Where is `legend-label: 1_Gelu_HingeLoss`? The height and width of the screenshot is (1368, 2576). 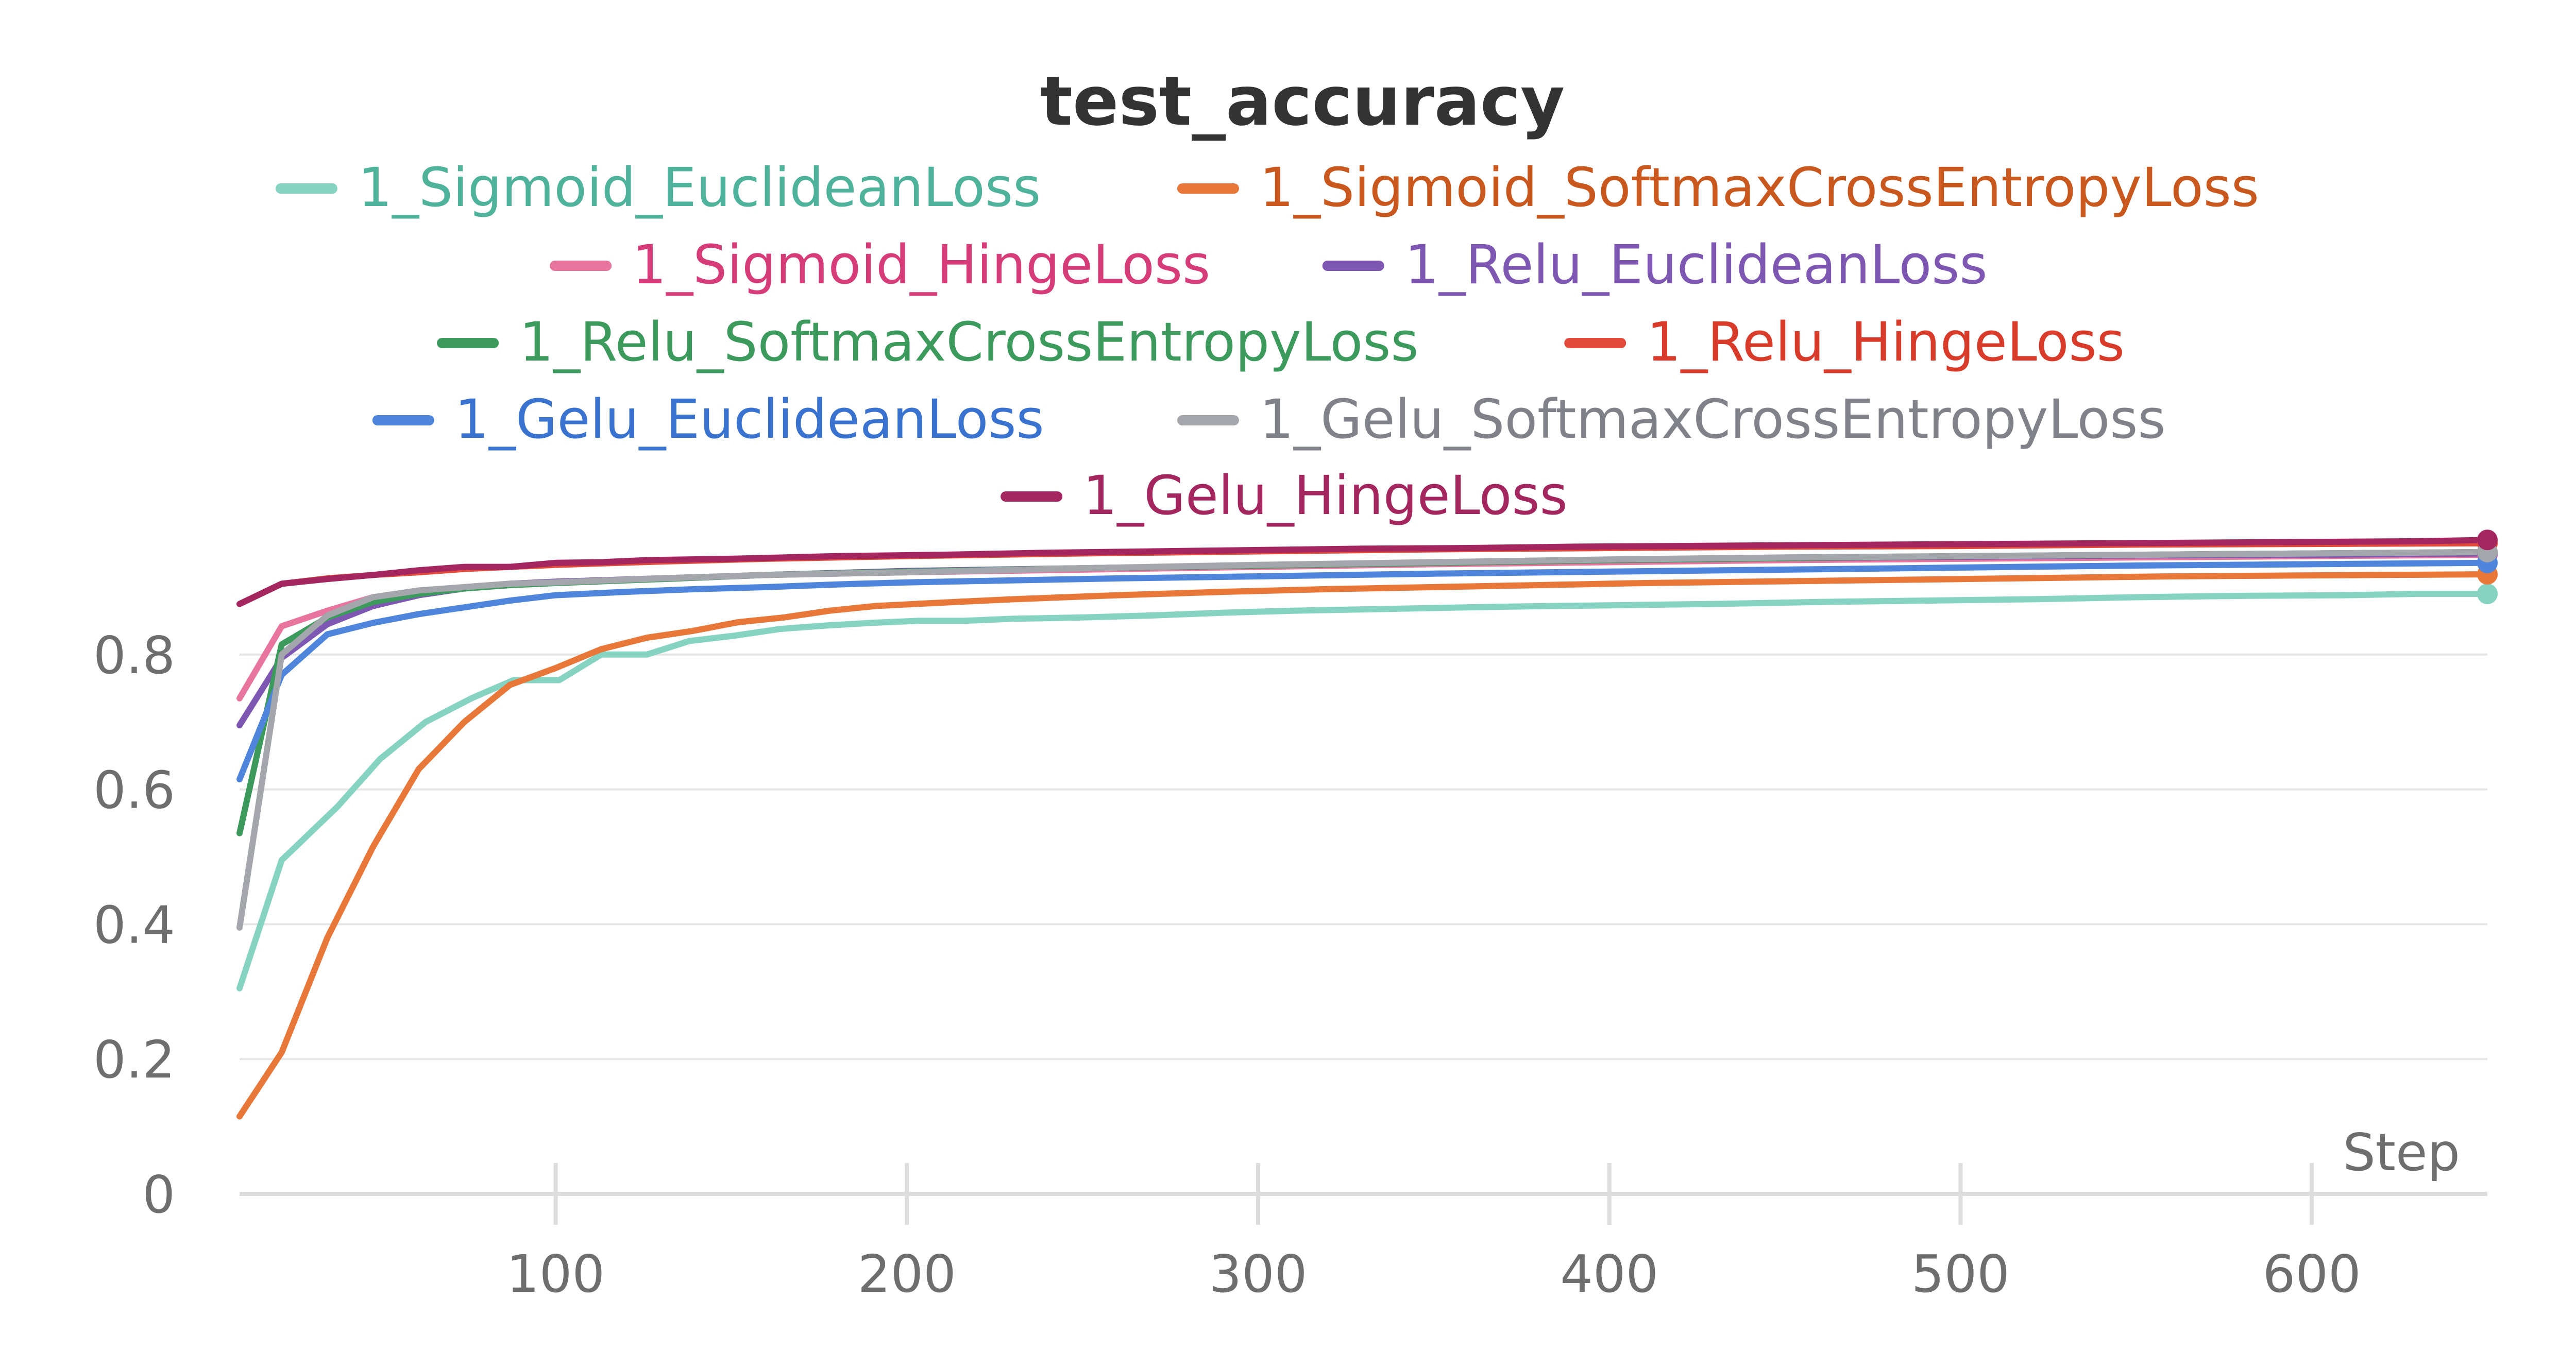
legend-label: 1_Gelu_HingeLoss is located at coordinates (1325, 495).